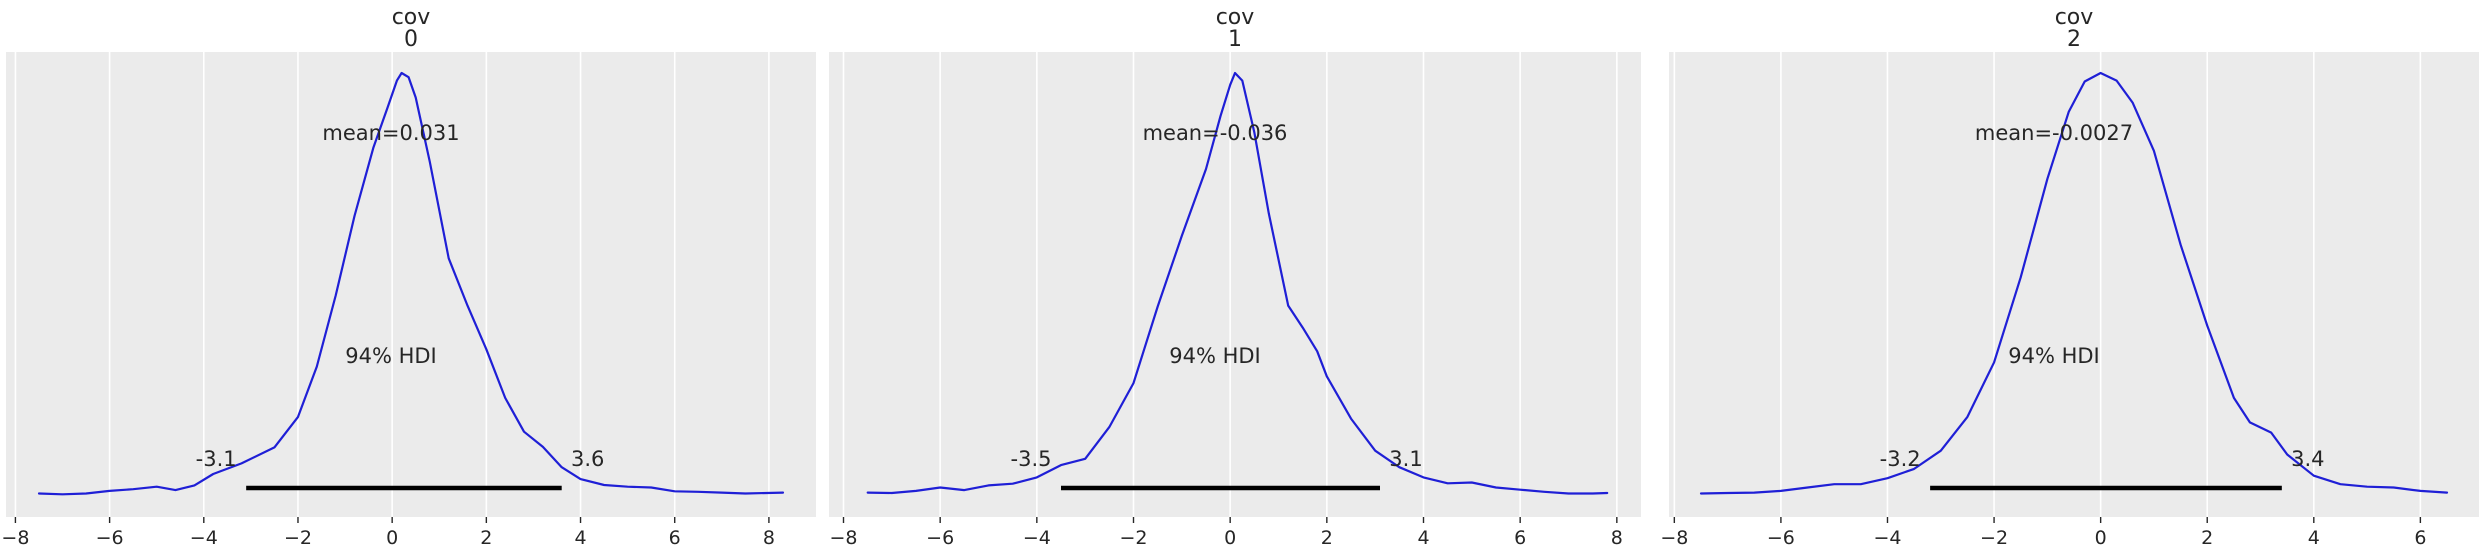 The height and width of the screenshot is (552, 2484). What do you see at coordinates (587, 459) in the screenshot?
I see `hdi-high-value: 3.6` at bounding box center [587, 459].